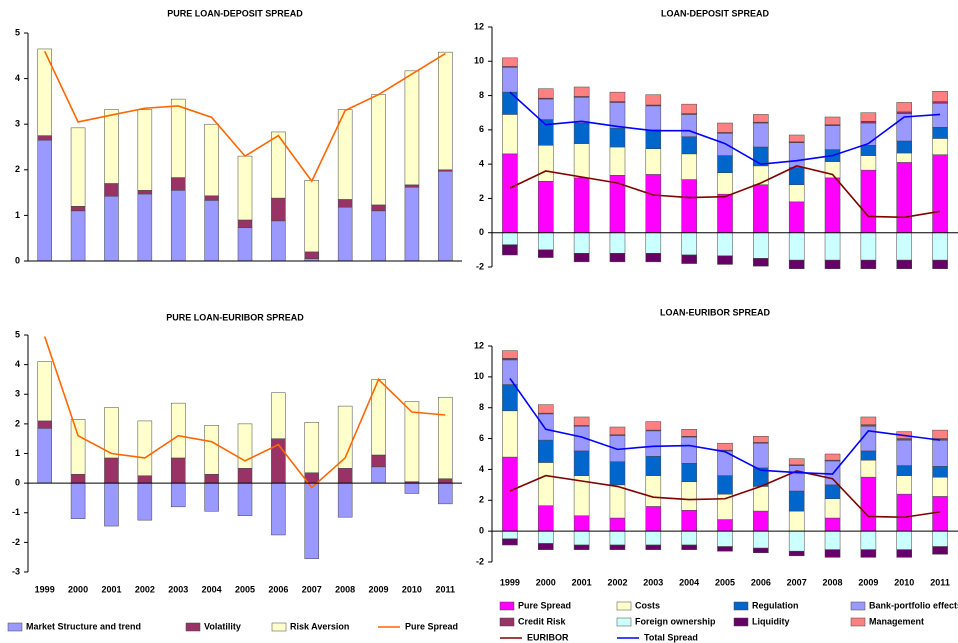 The width and height of the screenshot is (958, 643). What do you see at coordinates (833, 582) in the screenshot?
I see `x-tick-label: 2008` at bounding box center [833, 582].